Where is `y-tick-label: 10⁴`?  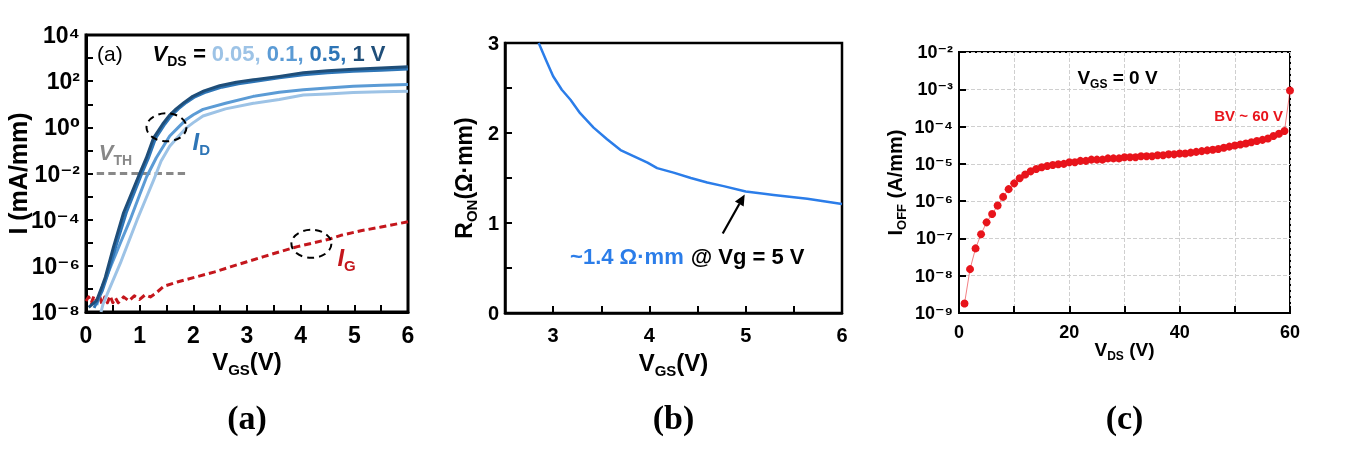
y-tick-label: 10⁴ is located at coordinates (61, 35).